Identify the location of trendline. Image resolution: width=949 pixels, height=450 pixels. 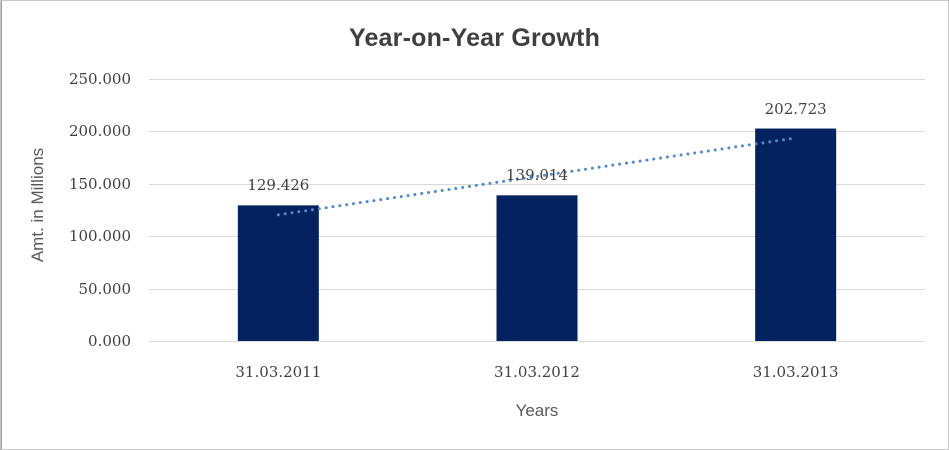
(537, 176).